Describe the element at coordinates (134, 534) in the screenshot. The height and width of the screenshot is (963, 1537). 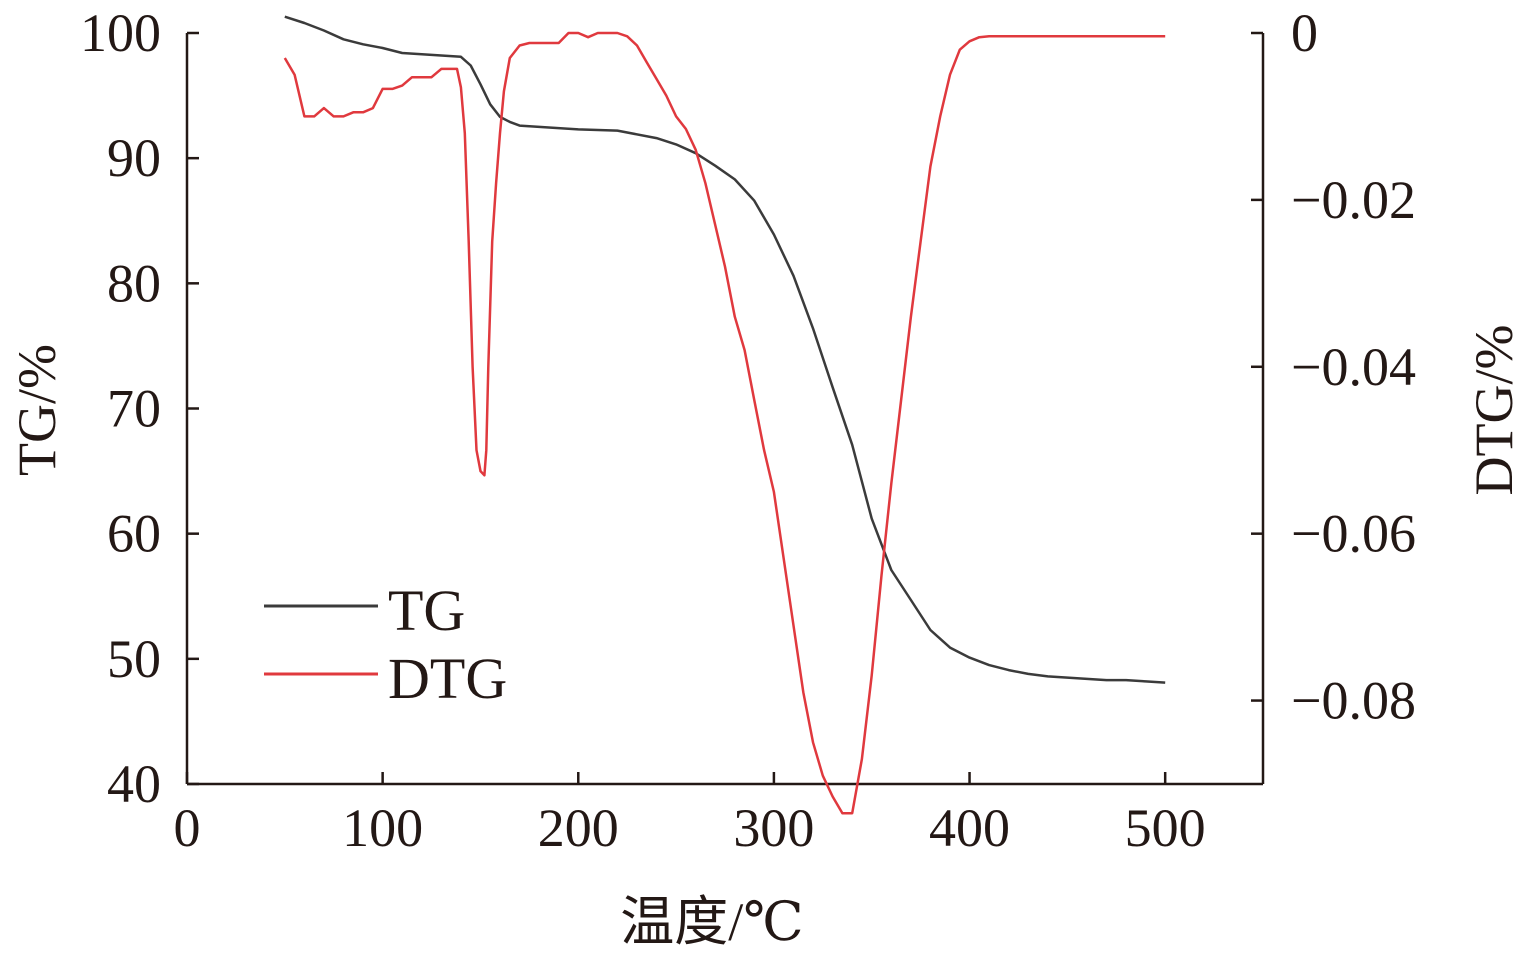
I see `left-y-tick-label: 60` at that location.